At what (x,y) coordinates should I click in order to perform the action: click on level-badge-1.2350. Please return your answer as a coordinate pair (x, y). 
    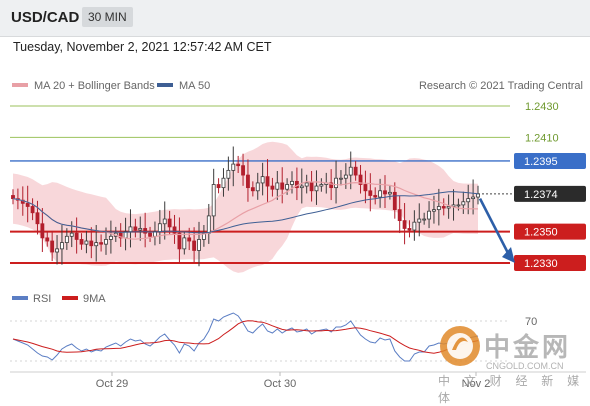
    Looking at the image, I should click on (550, 231).